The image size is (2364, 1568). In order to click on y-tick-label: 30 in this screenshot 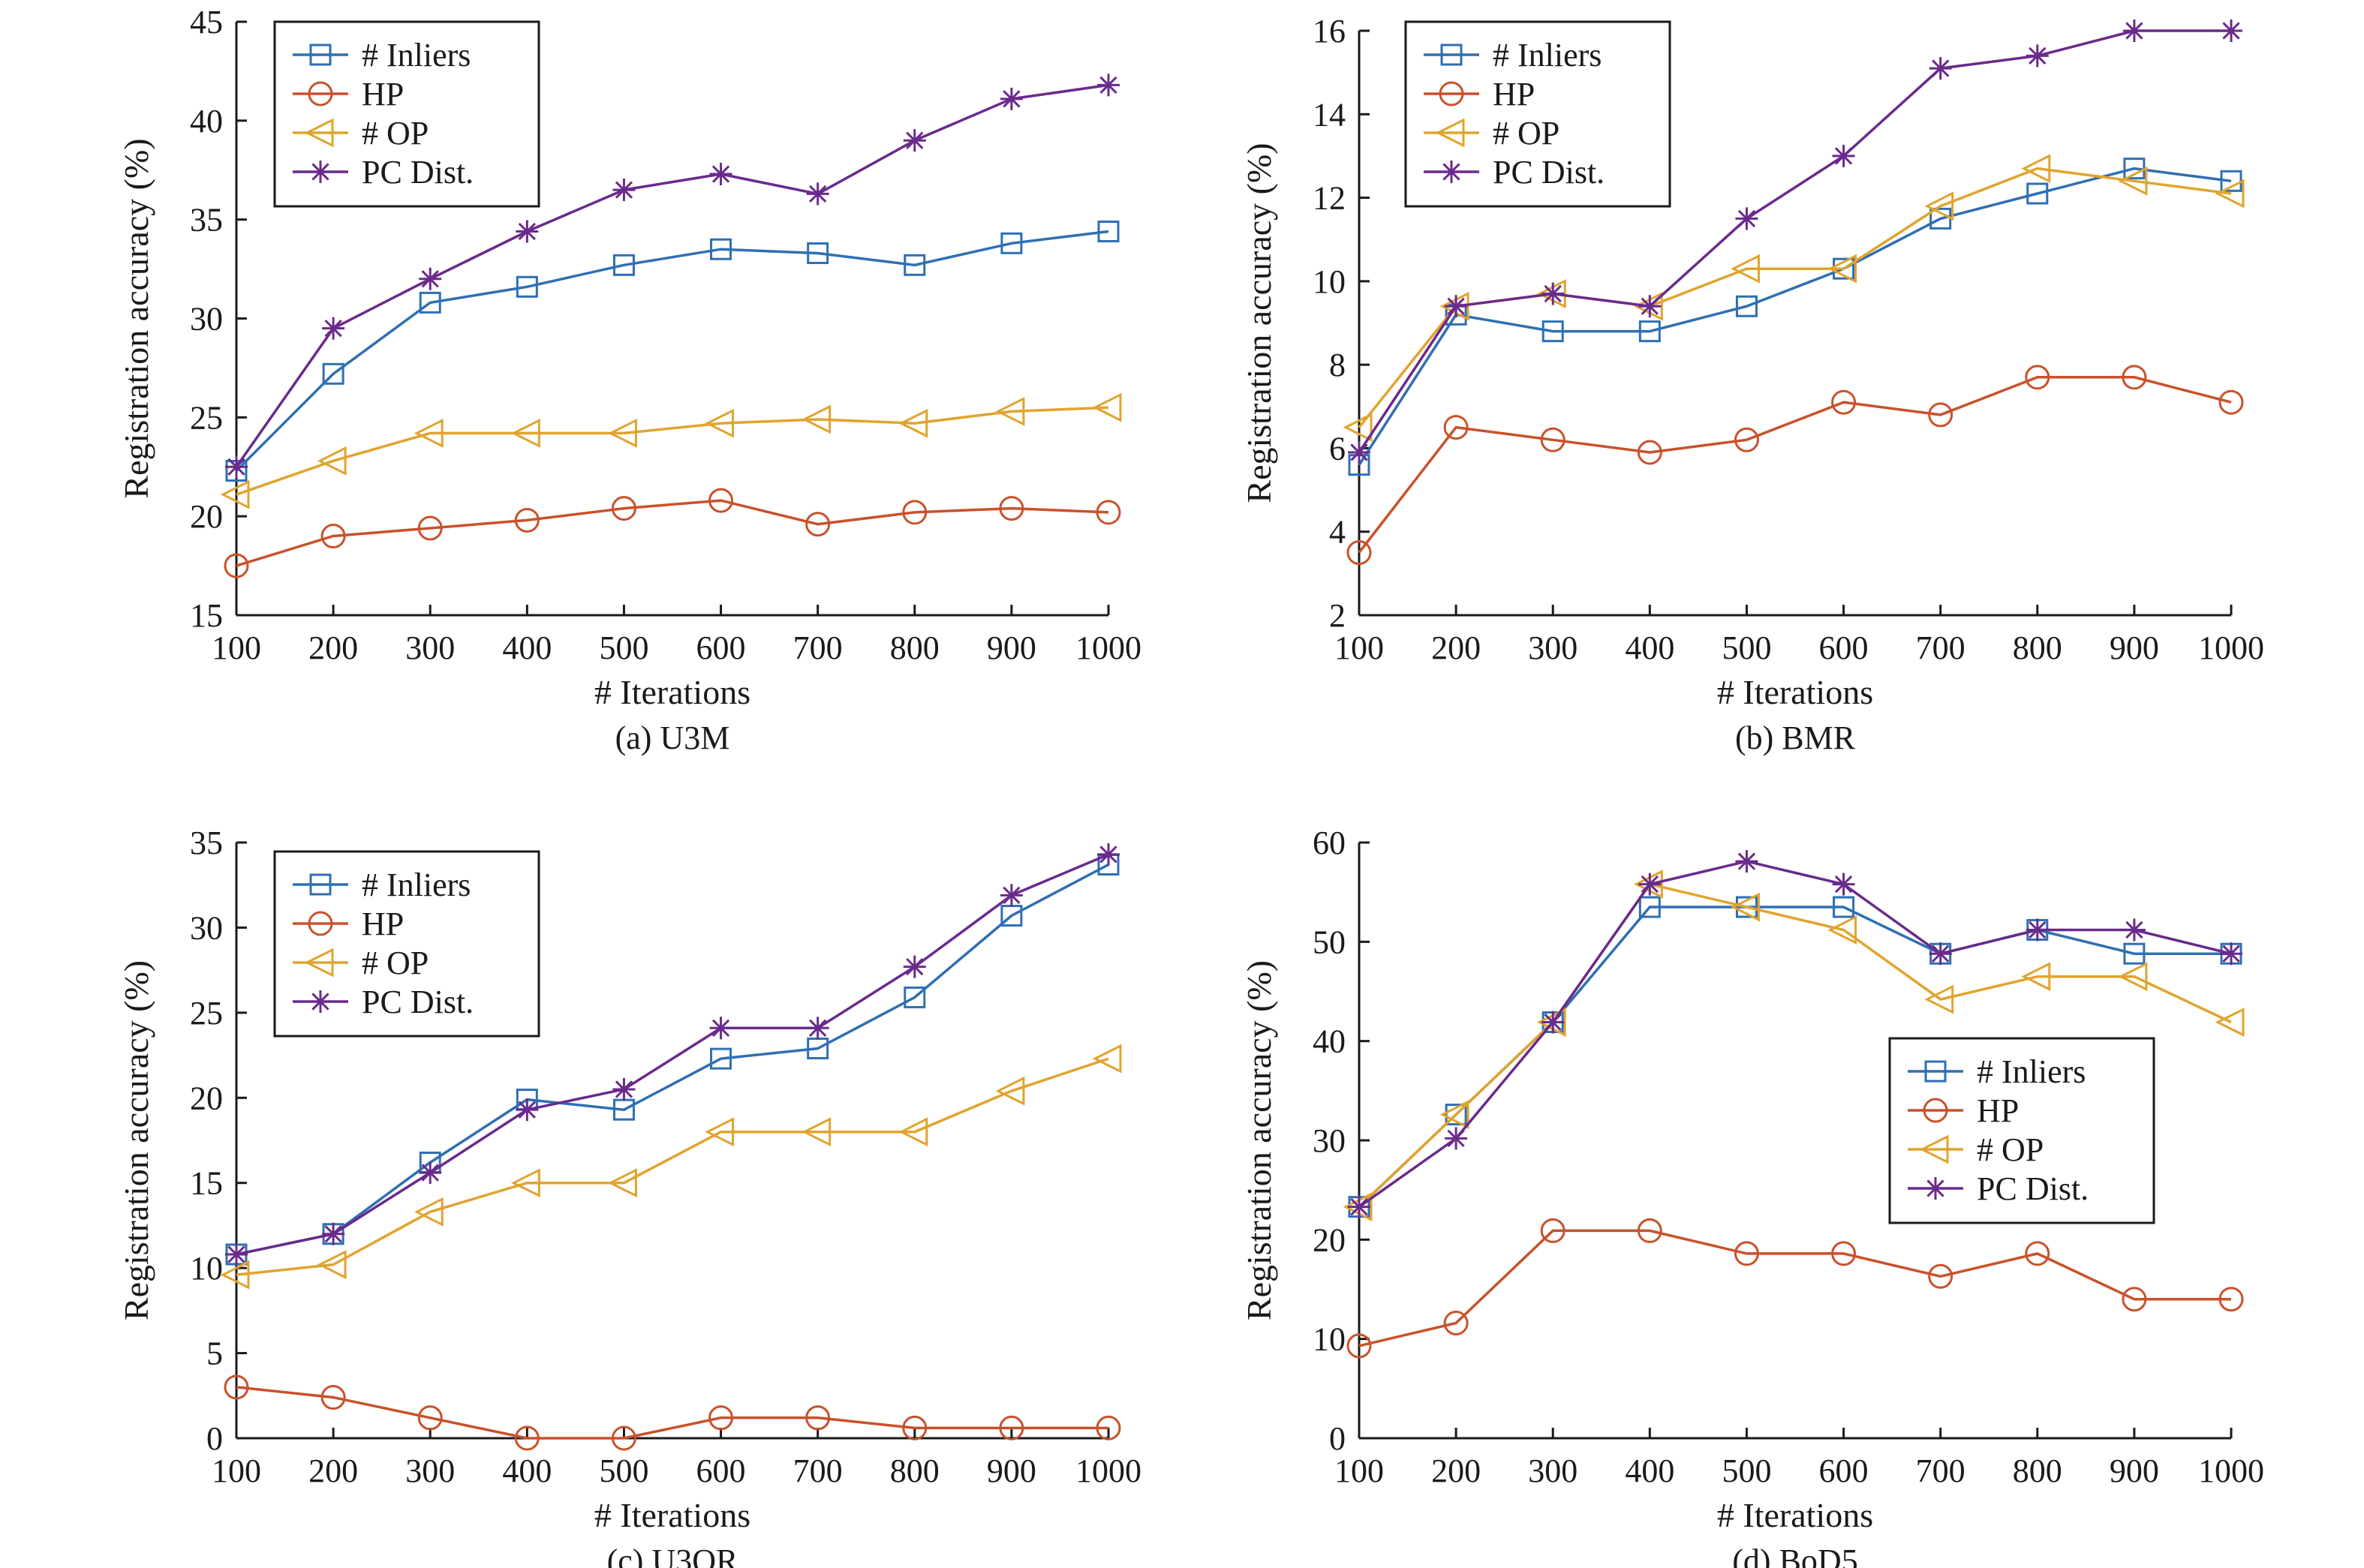, I will do `click(207, 319)`.